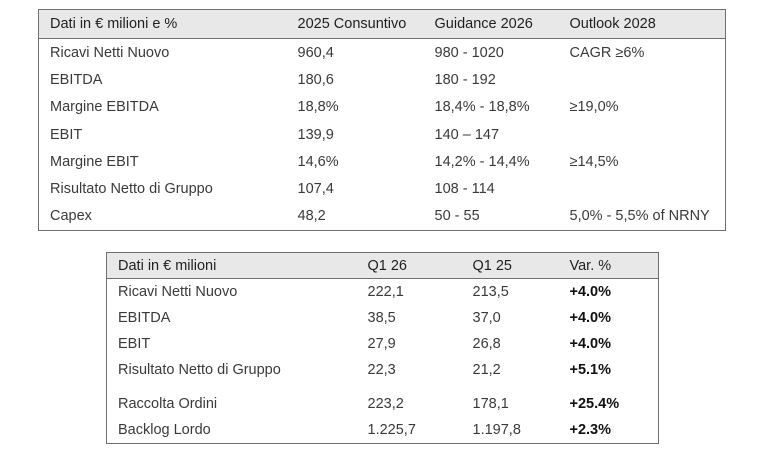 The height and width of the screenshot is (457, 768). What do you see at coordinates (382, 134) in the screenshot?
I see `table-row: EBIT 139,9 140 – 147` at bounding box center [382, 134].